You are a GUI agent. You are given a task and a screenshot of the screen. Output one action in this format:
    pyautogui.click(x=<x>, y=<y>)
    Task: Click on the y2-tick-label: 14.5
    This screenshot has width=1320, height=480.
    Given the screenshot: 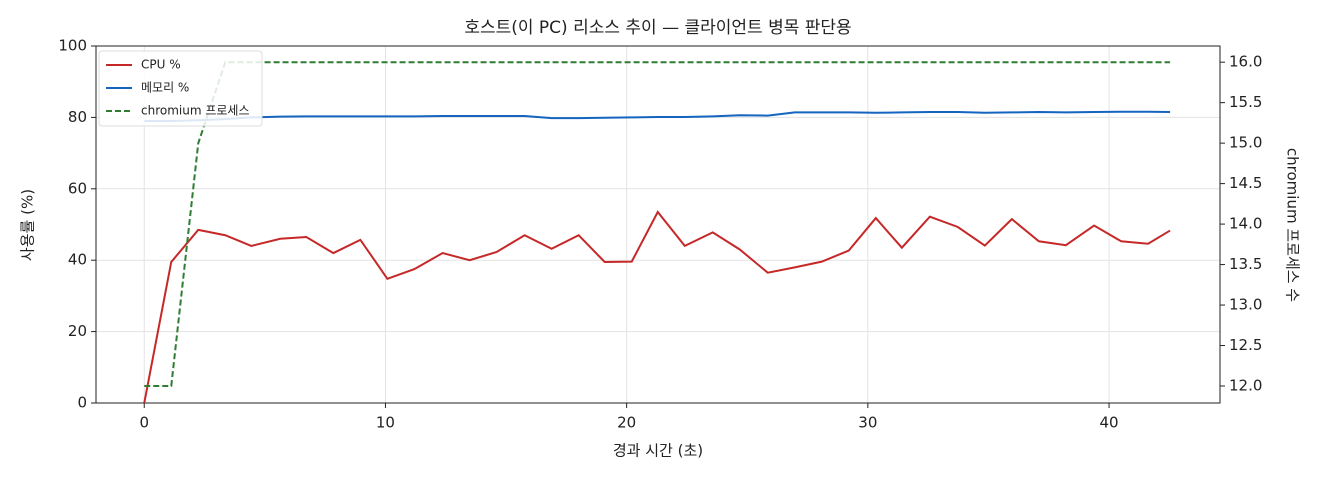 What is the action you would take?
    pyautogui.click(x=1245, y=183)
    